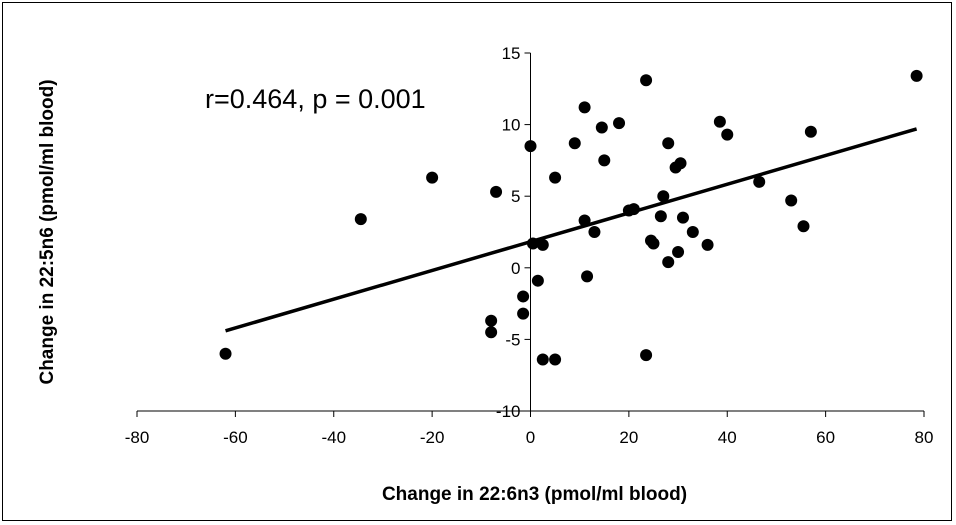  I want to click on y-tick-label: -10, so click(508, 411).